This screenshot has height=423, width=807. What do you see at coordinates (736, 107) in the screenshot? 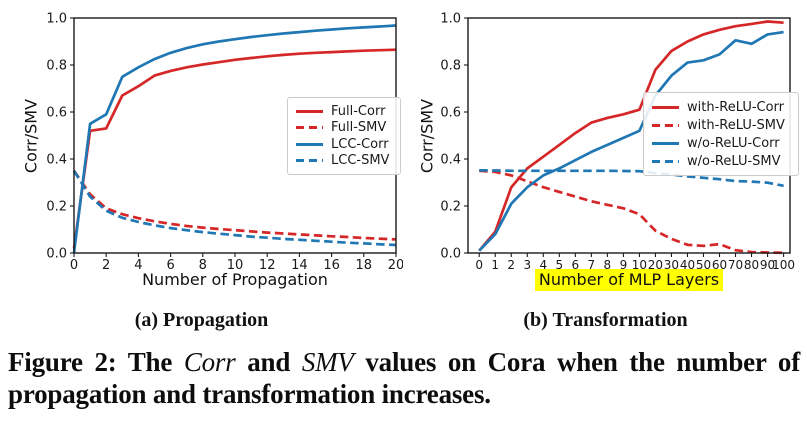
I see `legend-label: with-ReLU-Corr` at bounding box center [736, 107].